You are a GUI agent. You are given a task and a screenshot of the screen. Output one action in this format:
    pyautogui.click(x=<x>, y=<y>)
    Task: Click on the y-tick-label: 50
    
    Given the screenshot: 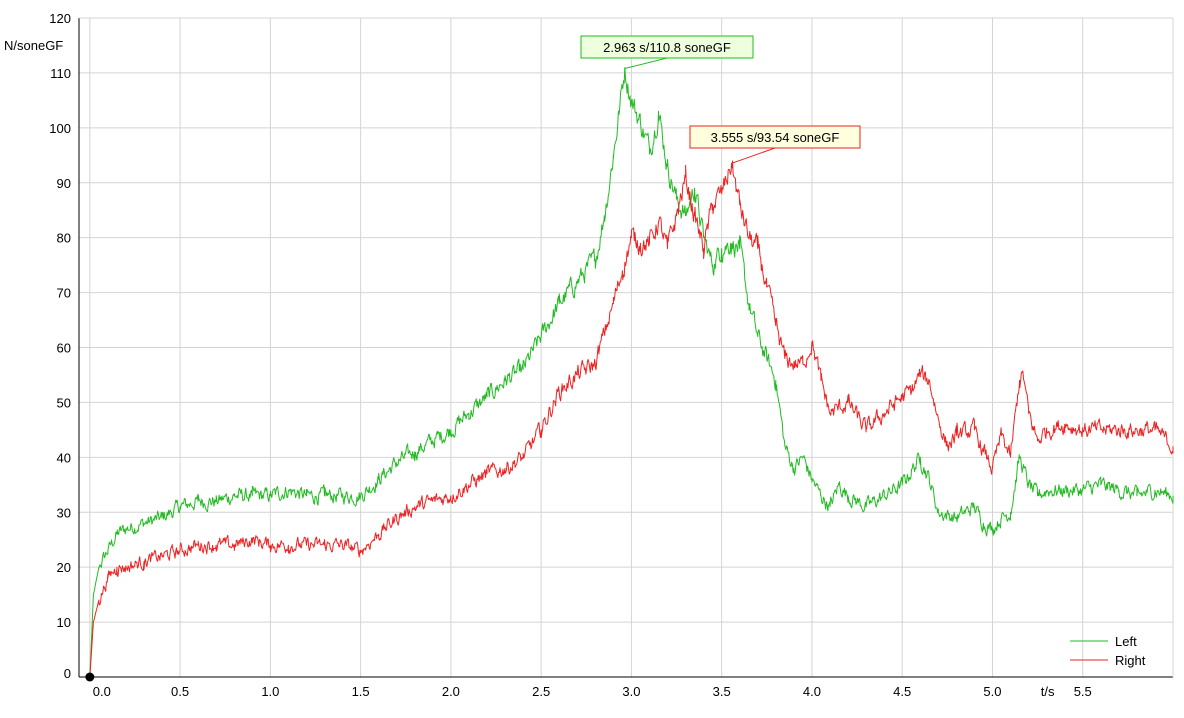 What is the action you would take?
    pyautogui.click(x=64, y=402)
    